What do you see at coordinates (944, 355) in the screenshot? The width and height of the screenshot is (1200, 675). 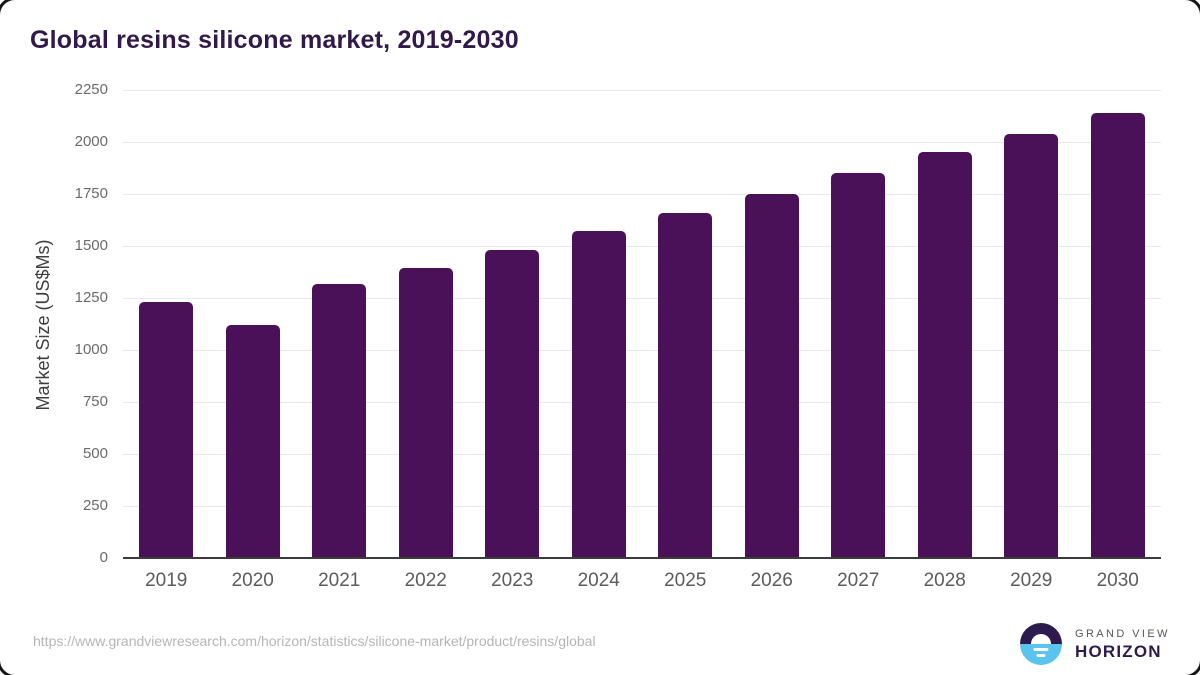 I see `bar-2028` at bounding box center [944, 355].